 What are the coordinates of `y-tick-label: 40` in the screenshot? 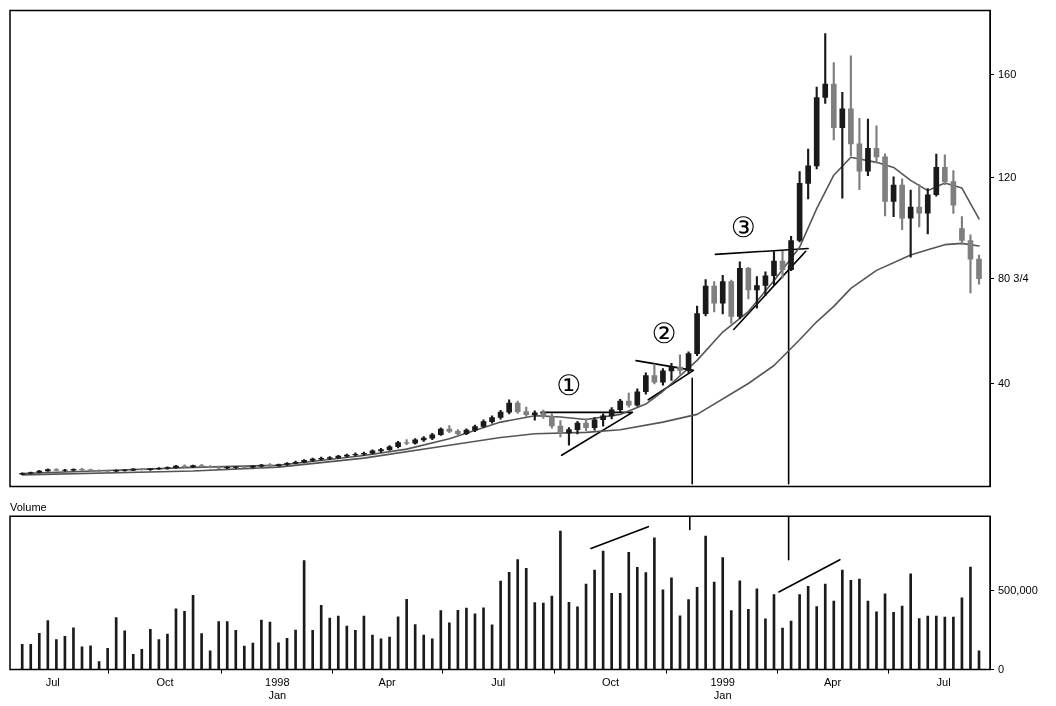 It's located at (1004, 382).